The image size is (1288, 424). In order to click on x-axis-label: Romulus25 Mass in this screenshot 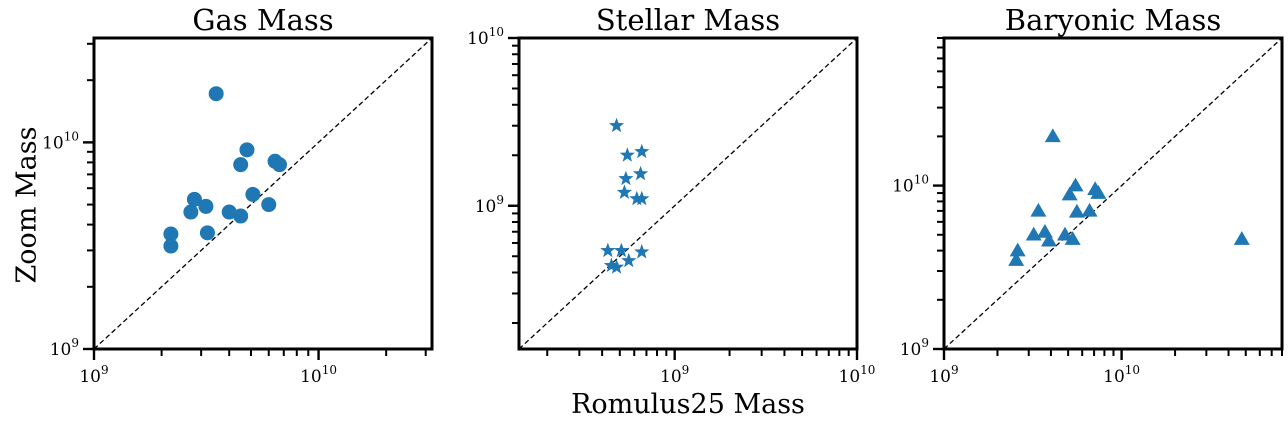, I will do `click(688, 404)`.